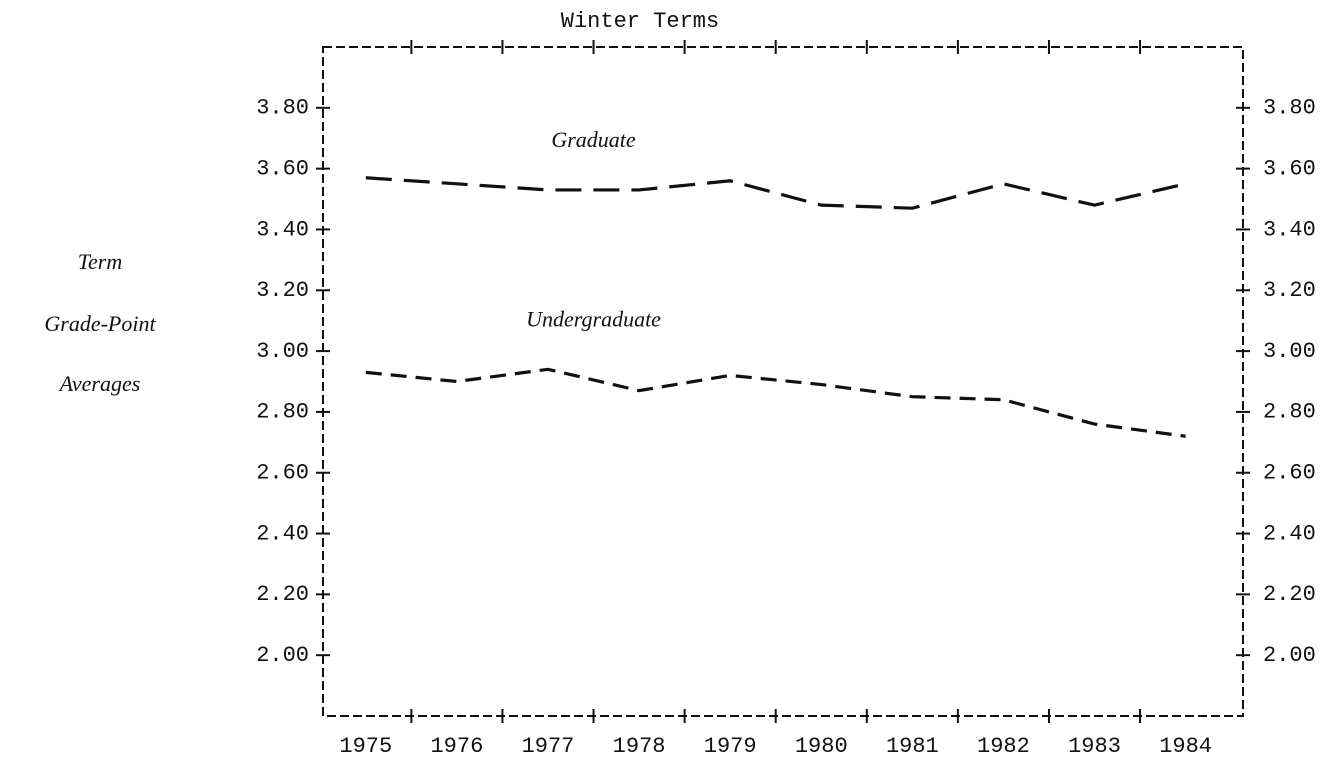 The height and width of the screenshot is (761, 1344). Describe the element at coordinates (100, 261) in the screenshot. I see `y-axis-label: Term` at that location.